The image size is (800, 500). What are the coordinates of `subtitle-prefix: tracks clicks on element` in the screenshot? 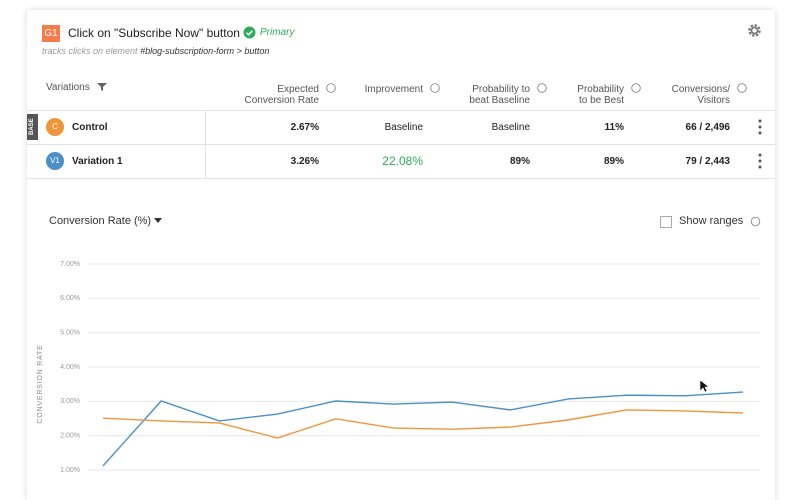 It's located at (90, 51).